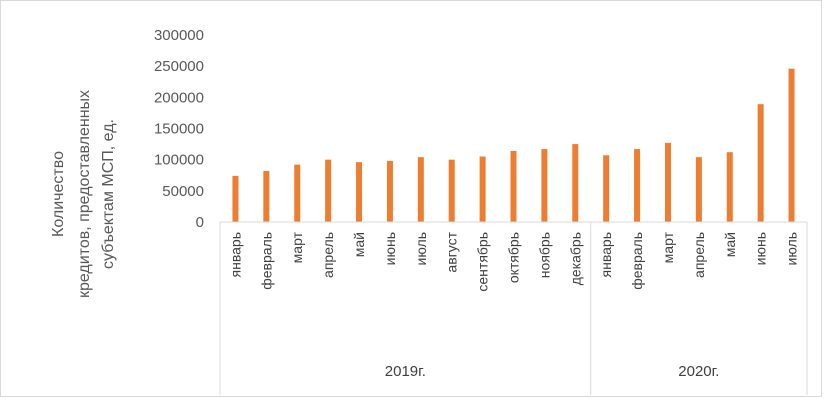  Describe the element at coordinates (179, 160) in the screenshot. I see `y-tick-label: 100000` at that location.